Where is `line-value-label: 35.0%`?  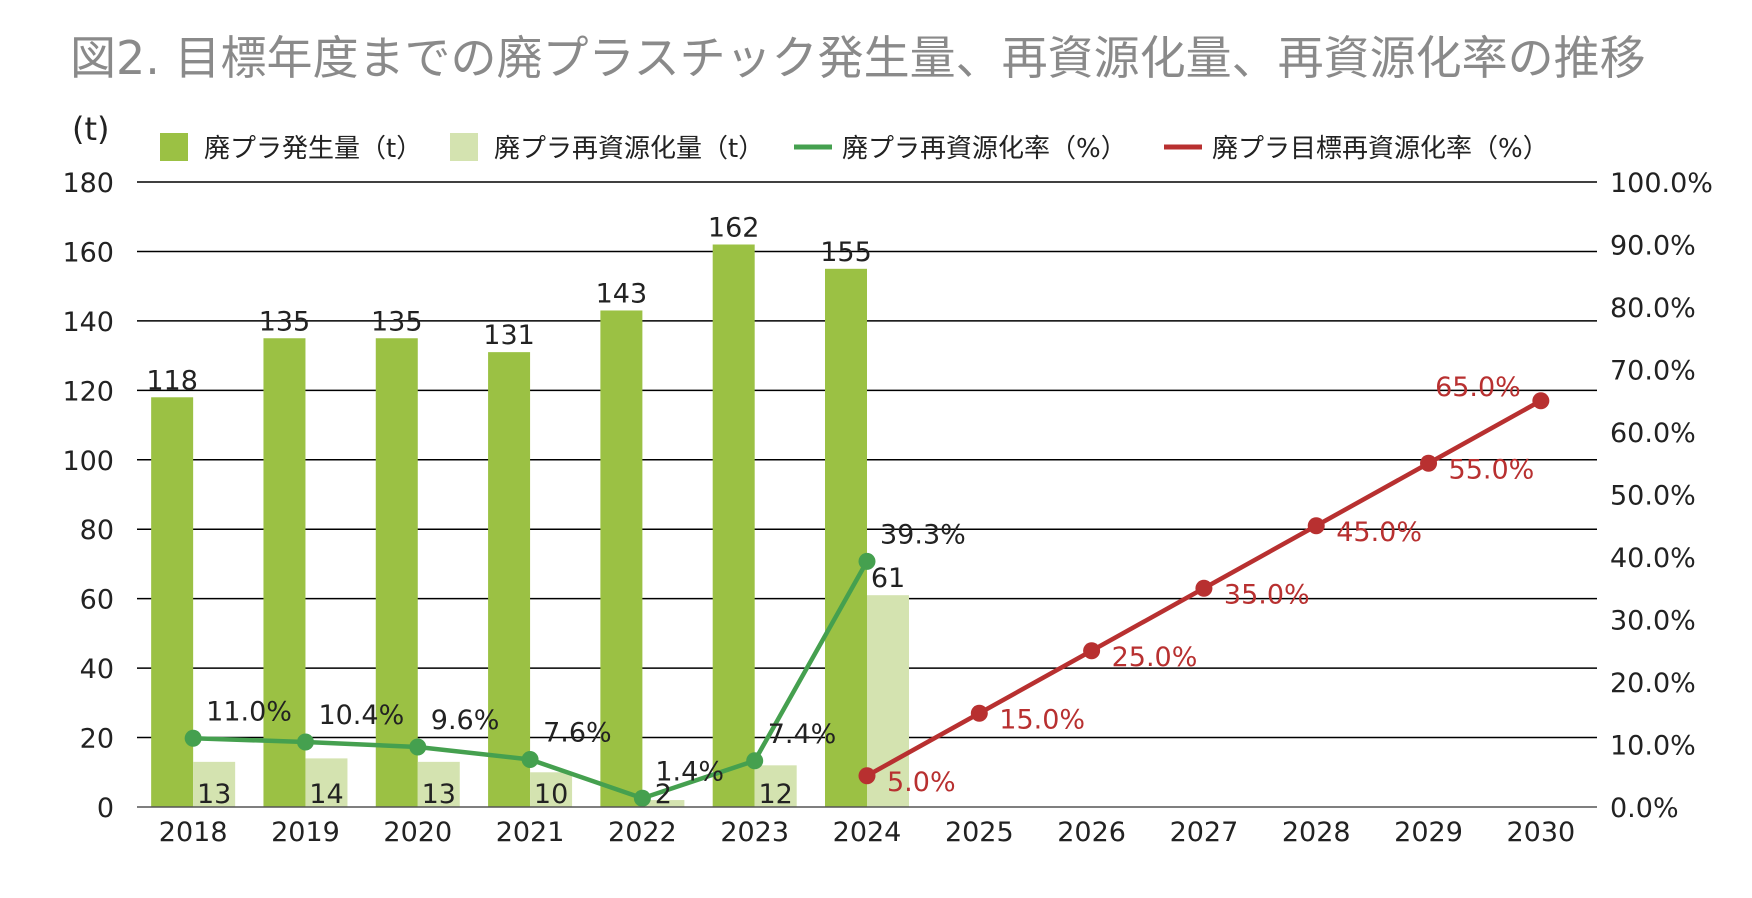
line-value-label: 35.0% is located at coordinates (1267, 594).